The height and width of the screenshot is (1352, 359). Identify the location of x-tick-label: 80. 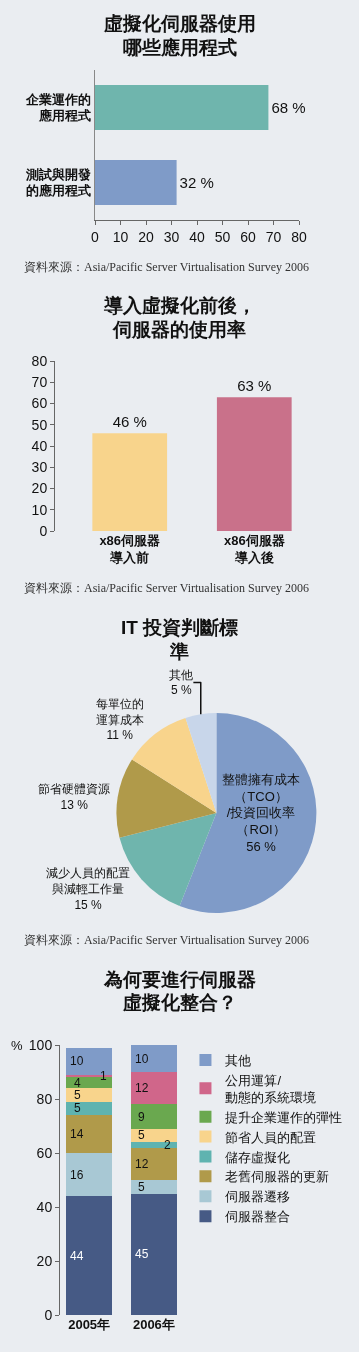
(299, 236).